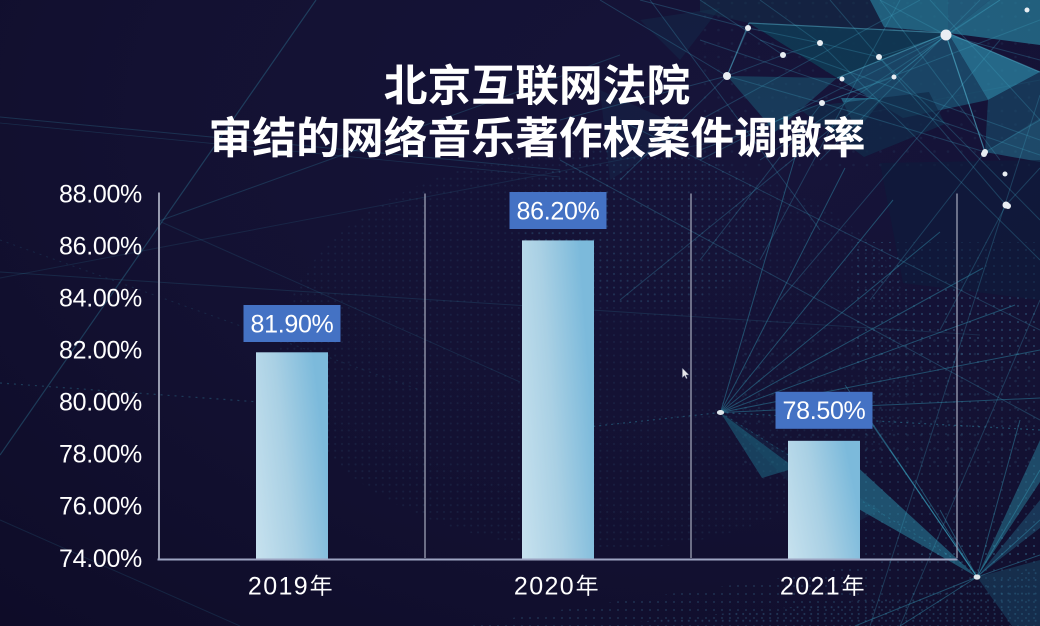 Image resolution: width=1040 pixels, height=626 pixels. I want to click on svg-text: 2019, so click(278, 587).